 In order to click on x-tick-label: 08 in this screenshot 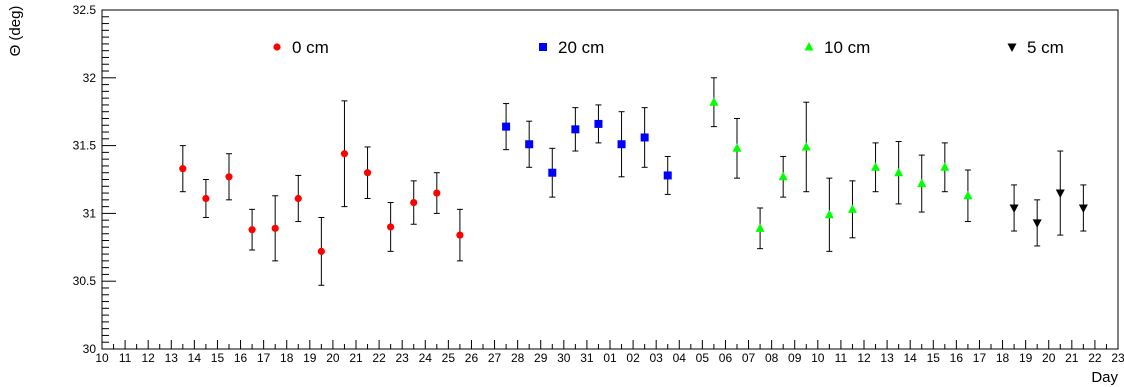, I will do `click(772, 358)`.